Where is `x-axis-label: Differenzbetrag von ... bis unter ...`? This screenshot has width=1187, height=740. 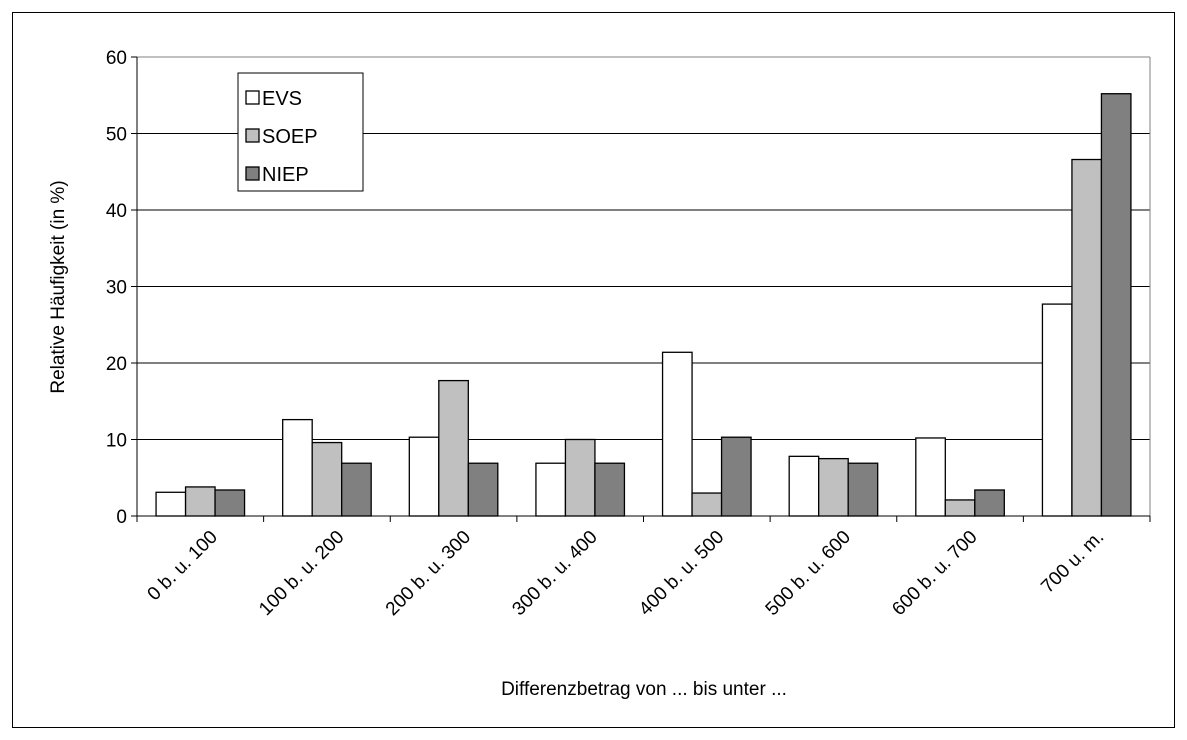 x-axis-label: Differenzbetrag von ... bis unter ... is located at coordinates (644, 689).